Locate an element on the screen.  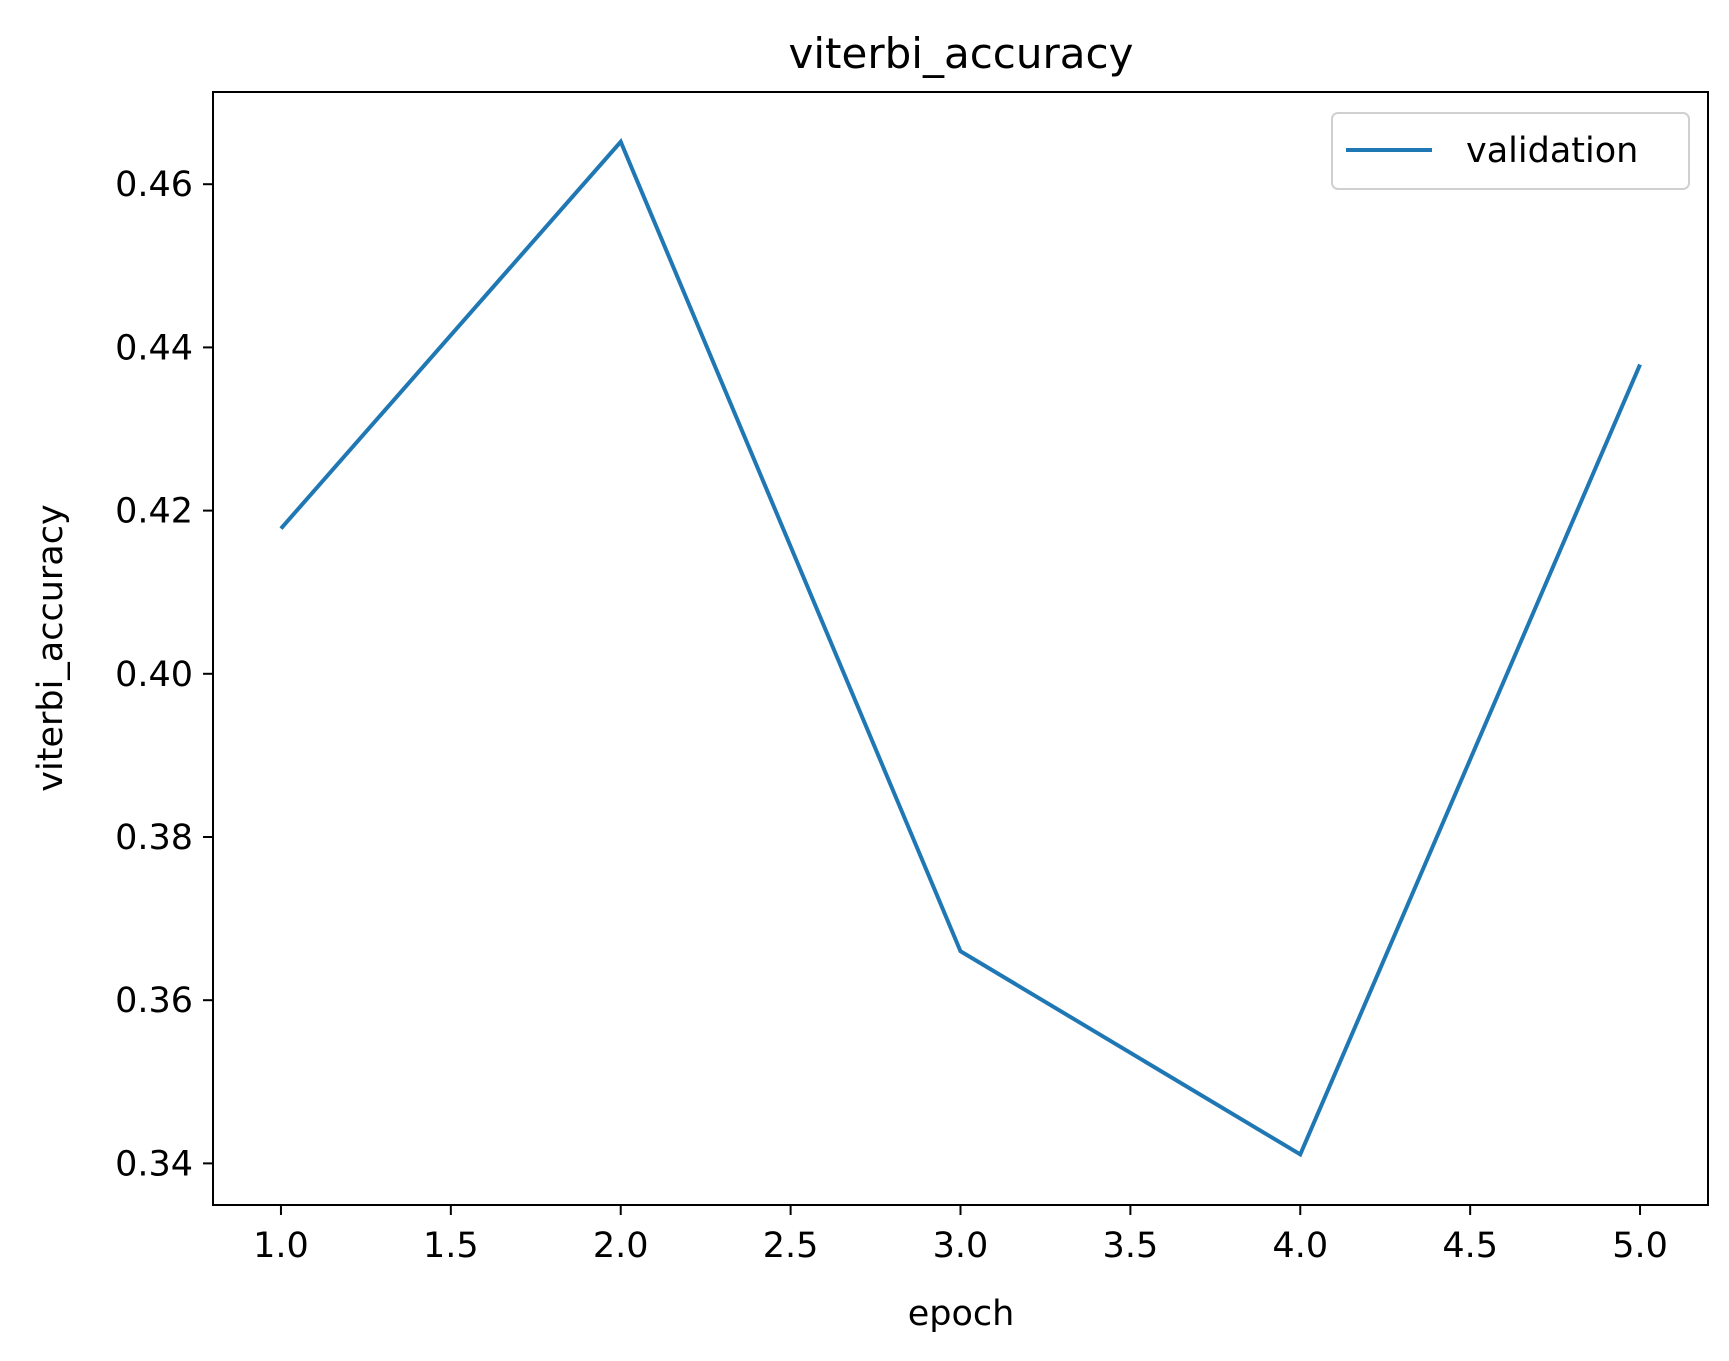
x-axis-label: epoch is located at coordinates (961, 1314).